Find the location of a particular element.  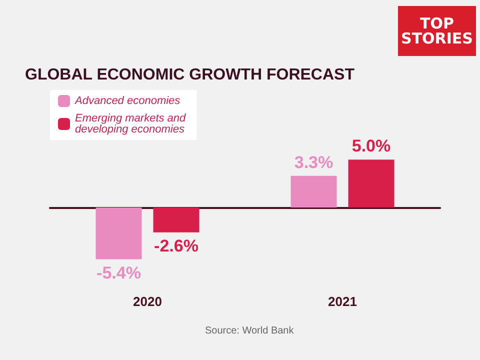

data-label: -5.4% is located at coordinates (118, 272).